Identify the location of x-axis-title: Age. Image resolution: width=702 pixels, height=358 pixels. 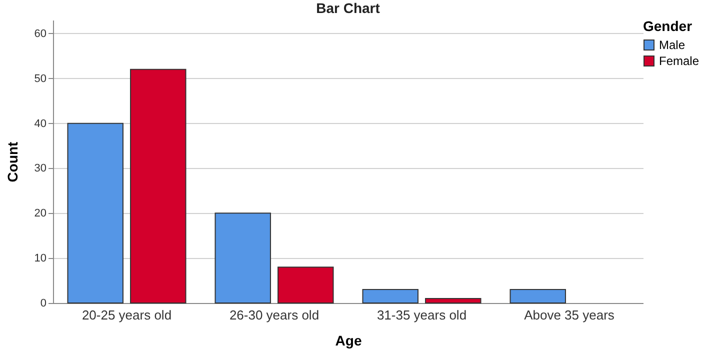
(348, 340).